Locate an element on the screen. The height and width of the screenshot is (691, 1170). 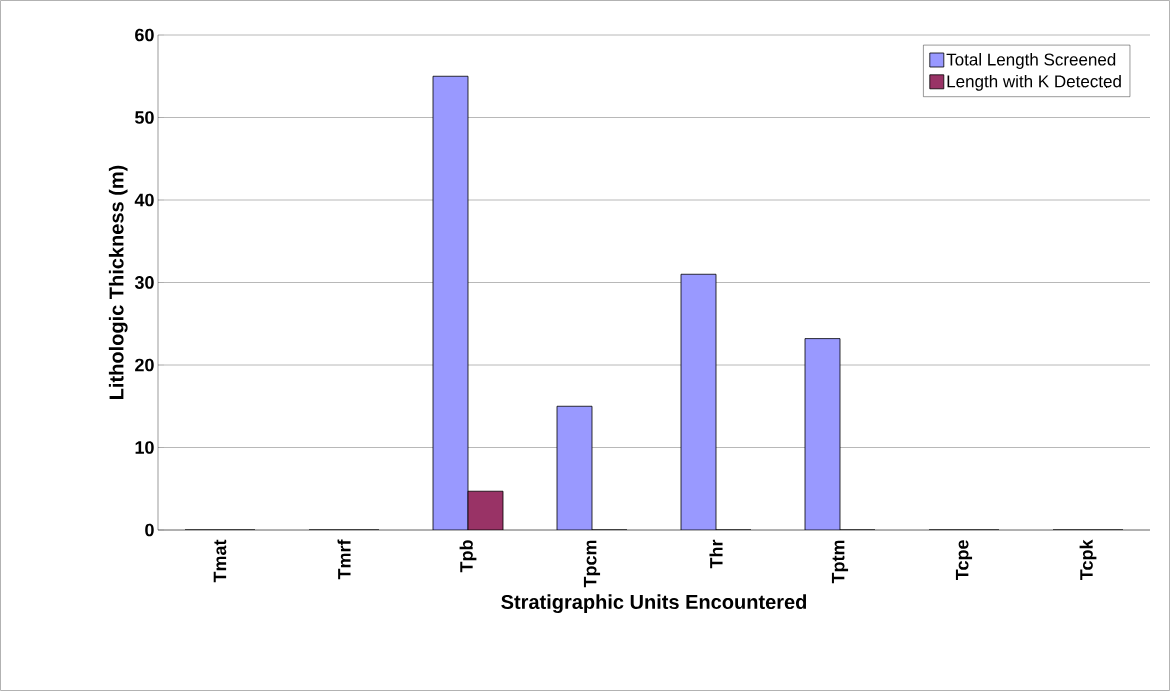
x-tick-label: Tcpe is located at coordinates (964, 560).